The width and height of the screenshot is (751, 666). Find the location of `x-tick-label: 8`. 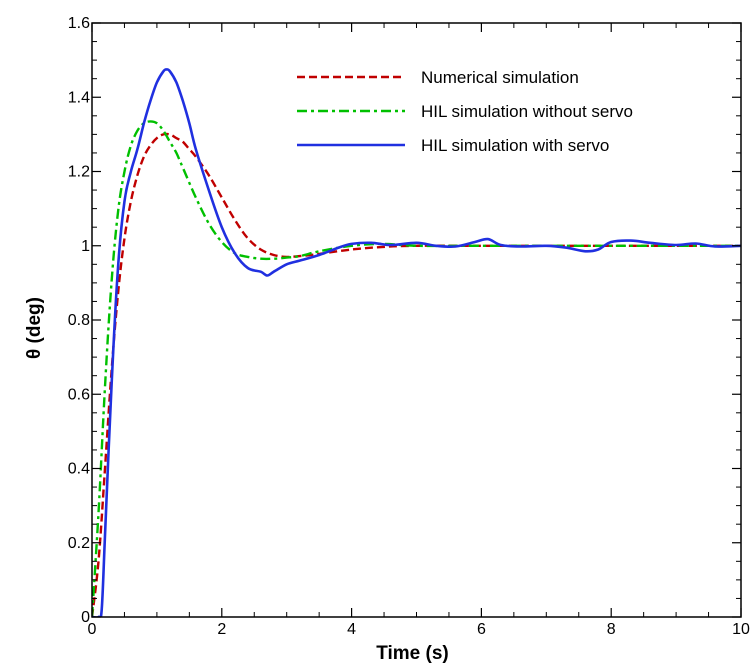

x-tick-label: 8 is located at coordinates (611, 629).